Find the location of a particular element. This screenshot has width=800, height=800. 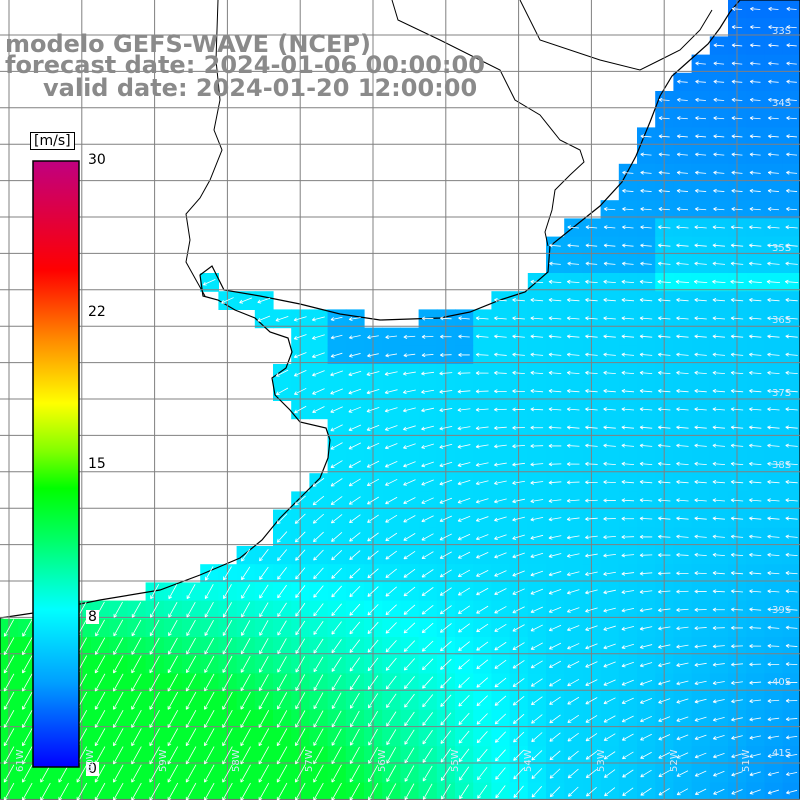

colorbar-tick-0: 0 is located at coordinates (92, 769).